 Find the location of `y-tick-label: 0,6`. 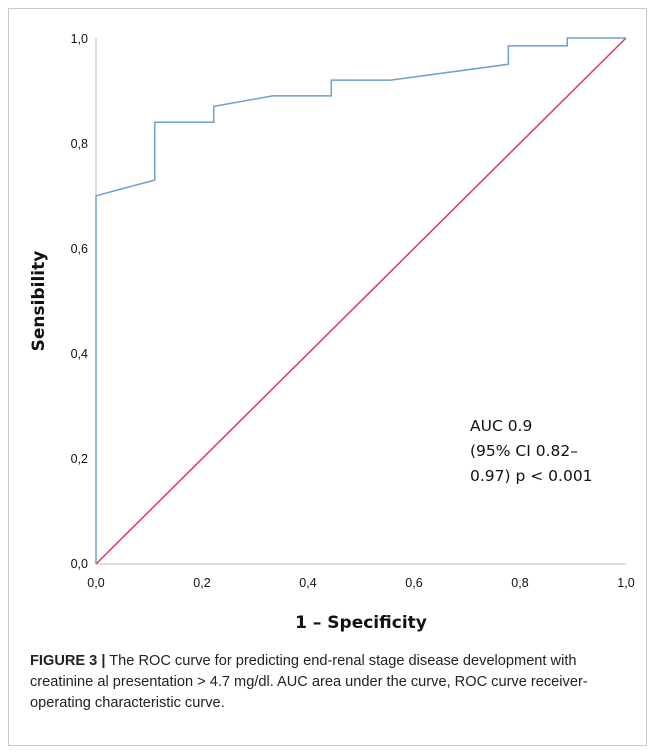

y-tick-label: 0,6 is located at coordinates (79, 249).